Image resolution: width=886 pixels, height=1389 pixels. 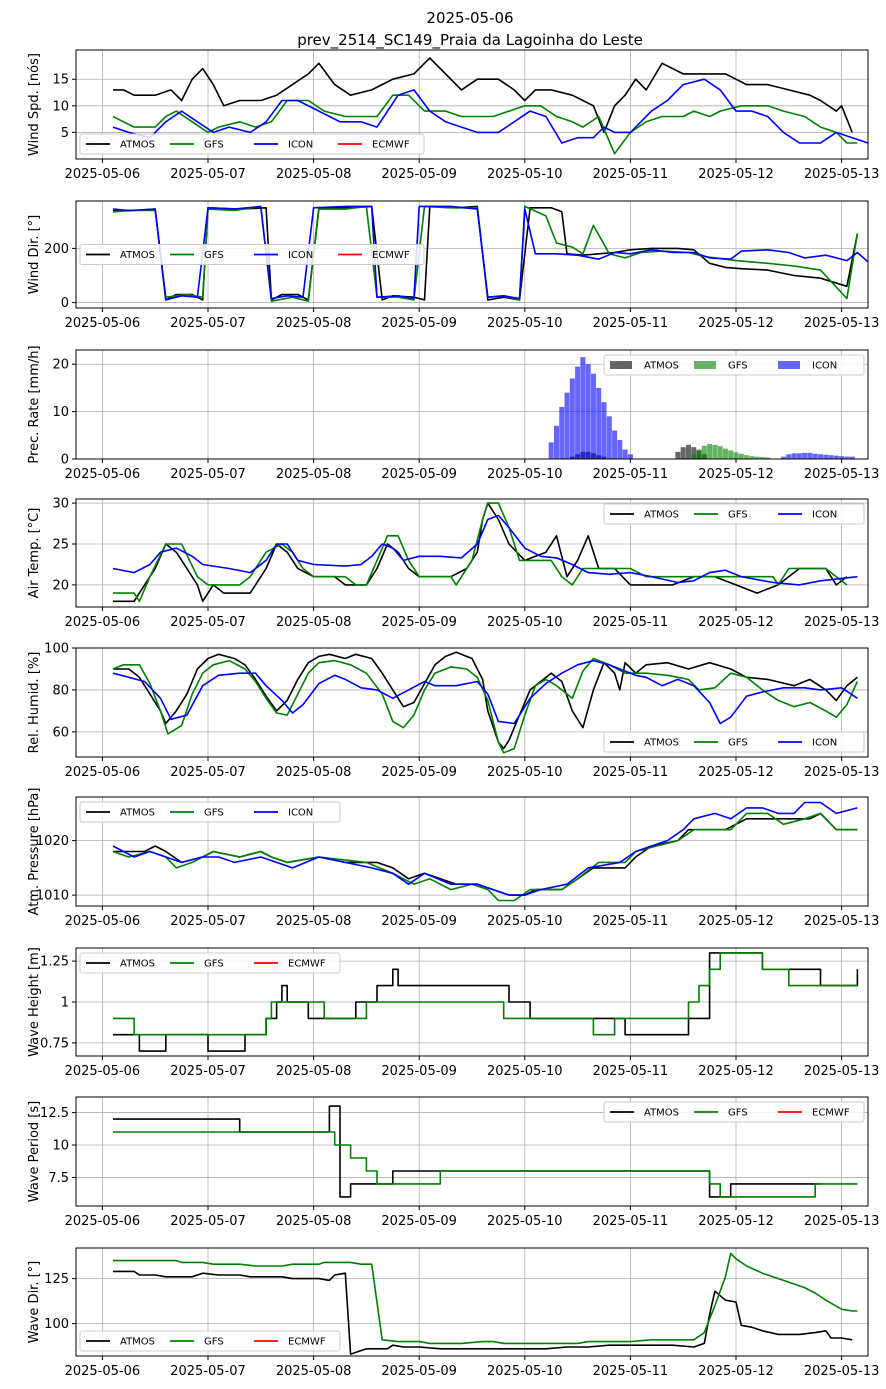 What do you see at coordinates (34, 1151) in the screenshot?
I see `y-axis-label: Wave Period [s]` at bounding box center [34, 1151].